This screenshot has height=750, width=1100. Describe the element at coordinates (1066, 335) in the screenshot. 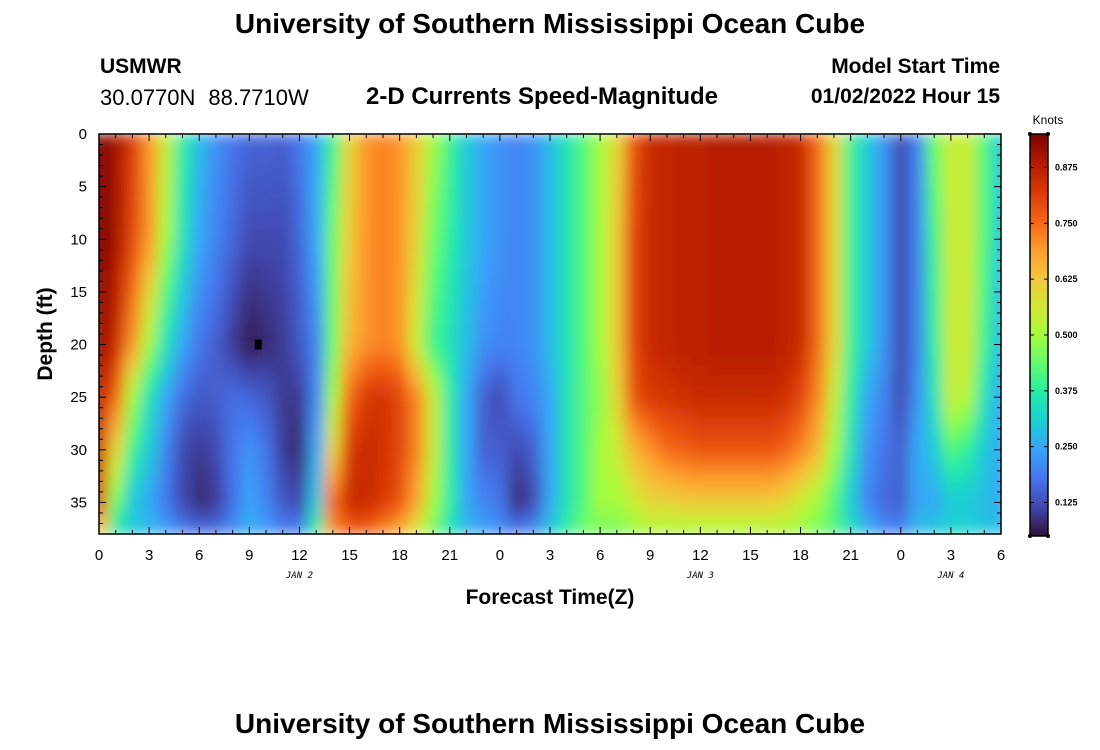

I see `colorbar-tick-label: 0.500` at that location.